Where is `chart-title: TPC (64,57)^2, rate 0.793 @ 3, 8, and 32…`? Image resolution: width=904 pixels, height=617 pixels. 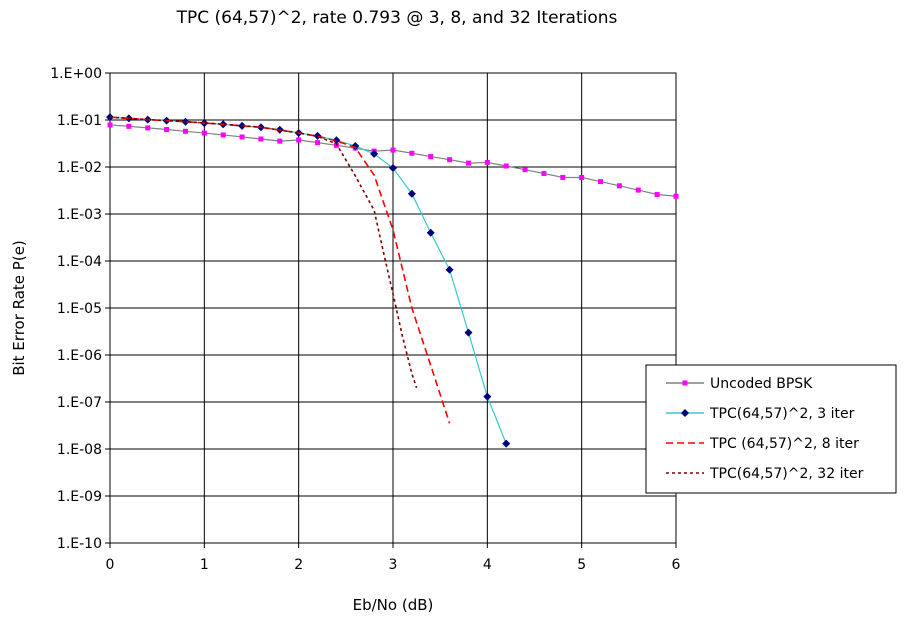 chart-title: TPC (64,57)^2, rate 0.793 @ 3, 8, and 32… is located at coordinates (397, 18).